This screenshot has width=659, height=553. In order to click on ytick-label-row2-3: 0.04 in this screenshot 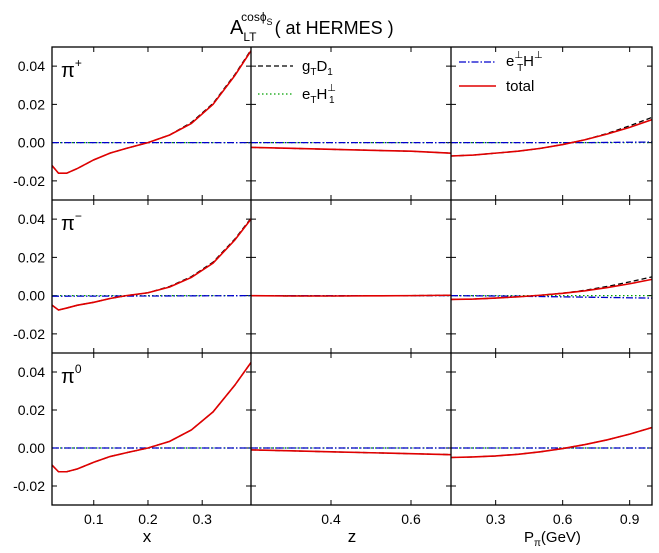, I will do `click(31, 372)`.